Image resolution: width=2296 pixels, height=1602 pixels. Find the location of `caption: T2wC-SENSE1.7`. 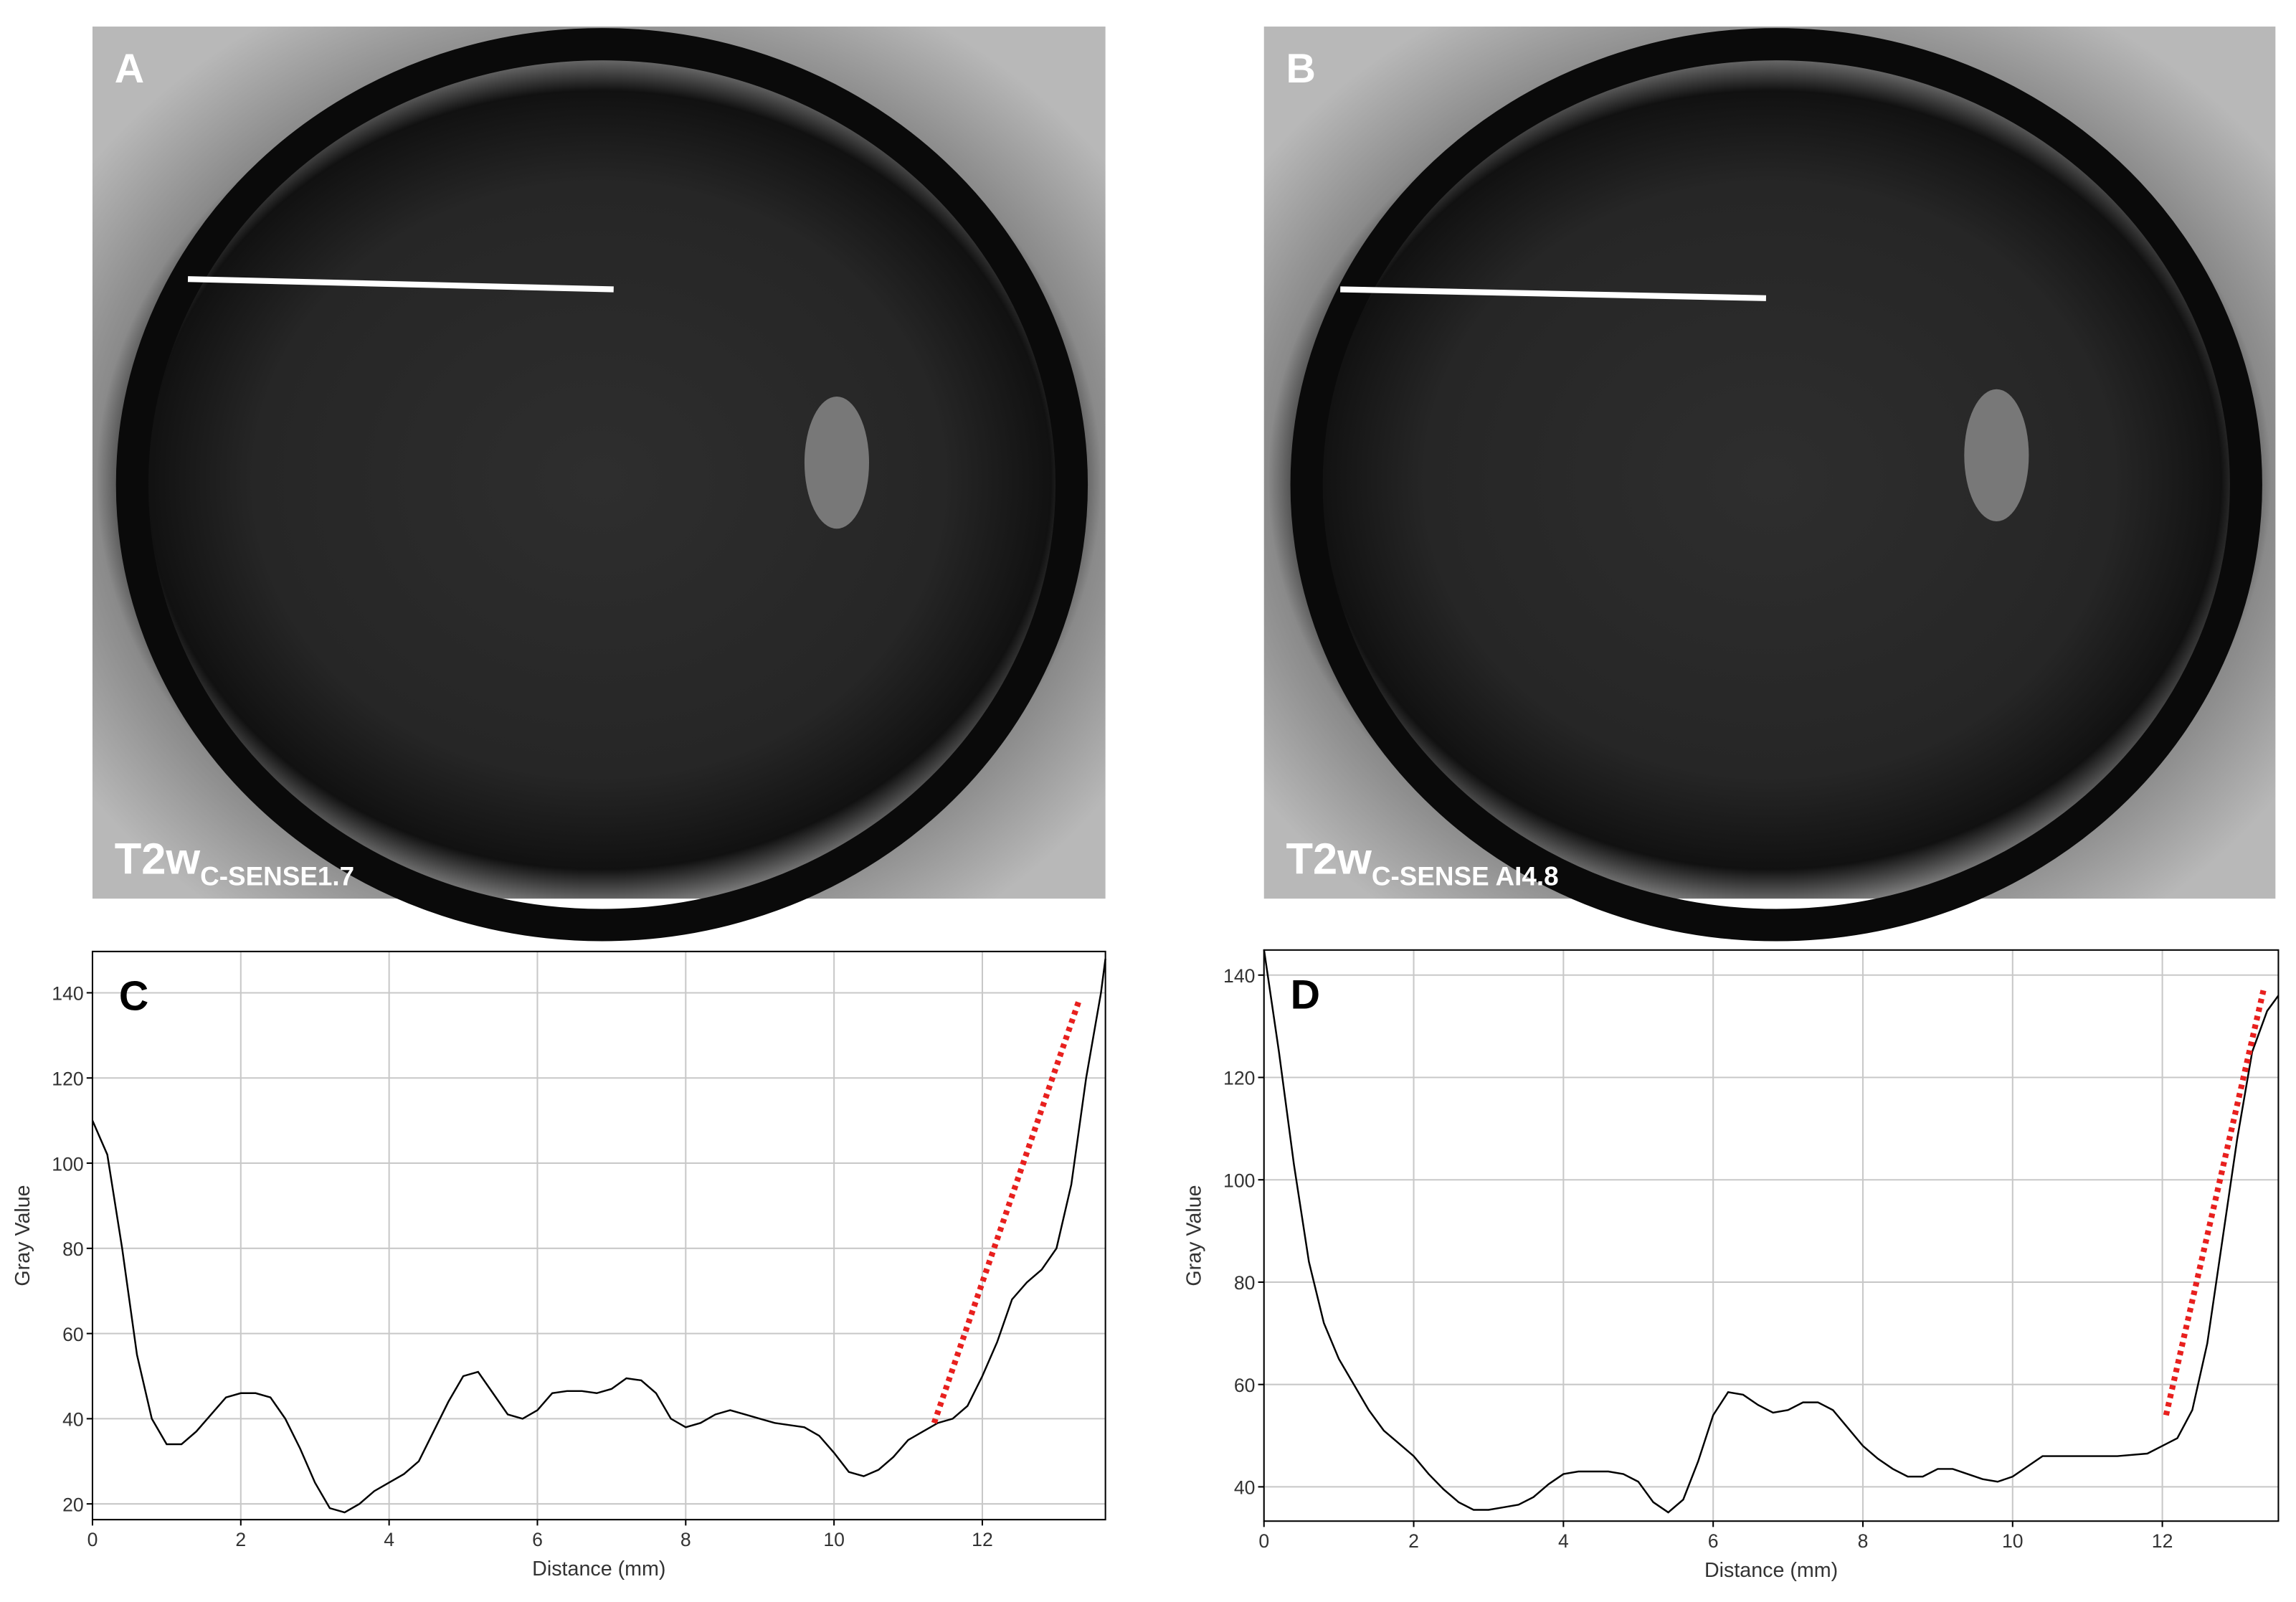

caption: T2wC-SENSE1.7 is located at coordinates (235, 863).